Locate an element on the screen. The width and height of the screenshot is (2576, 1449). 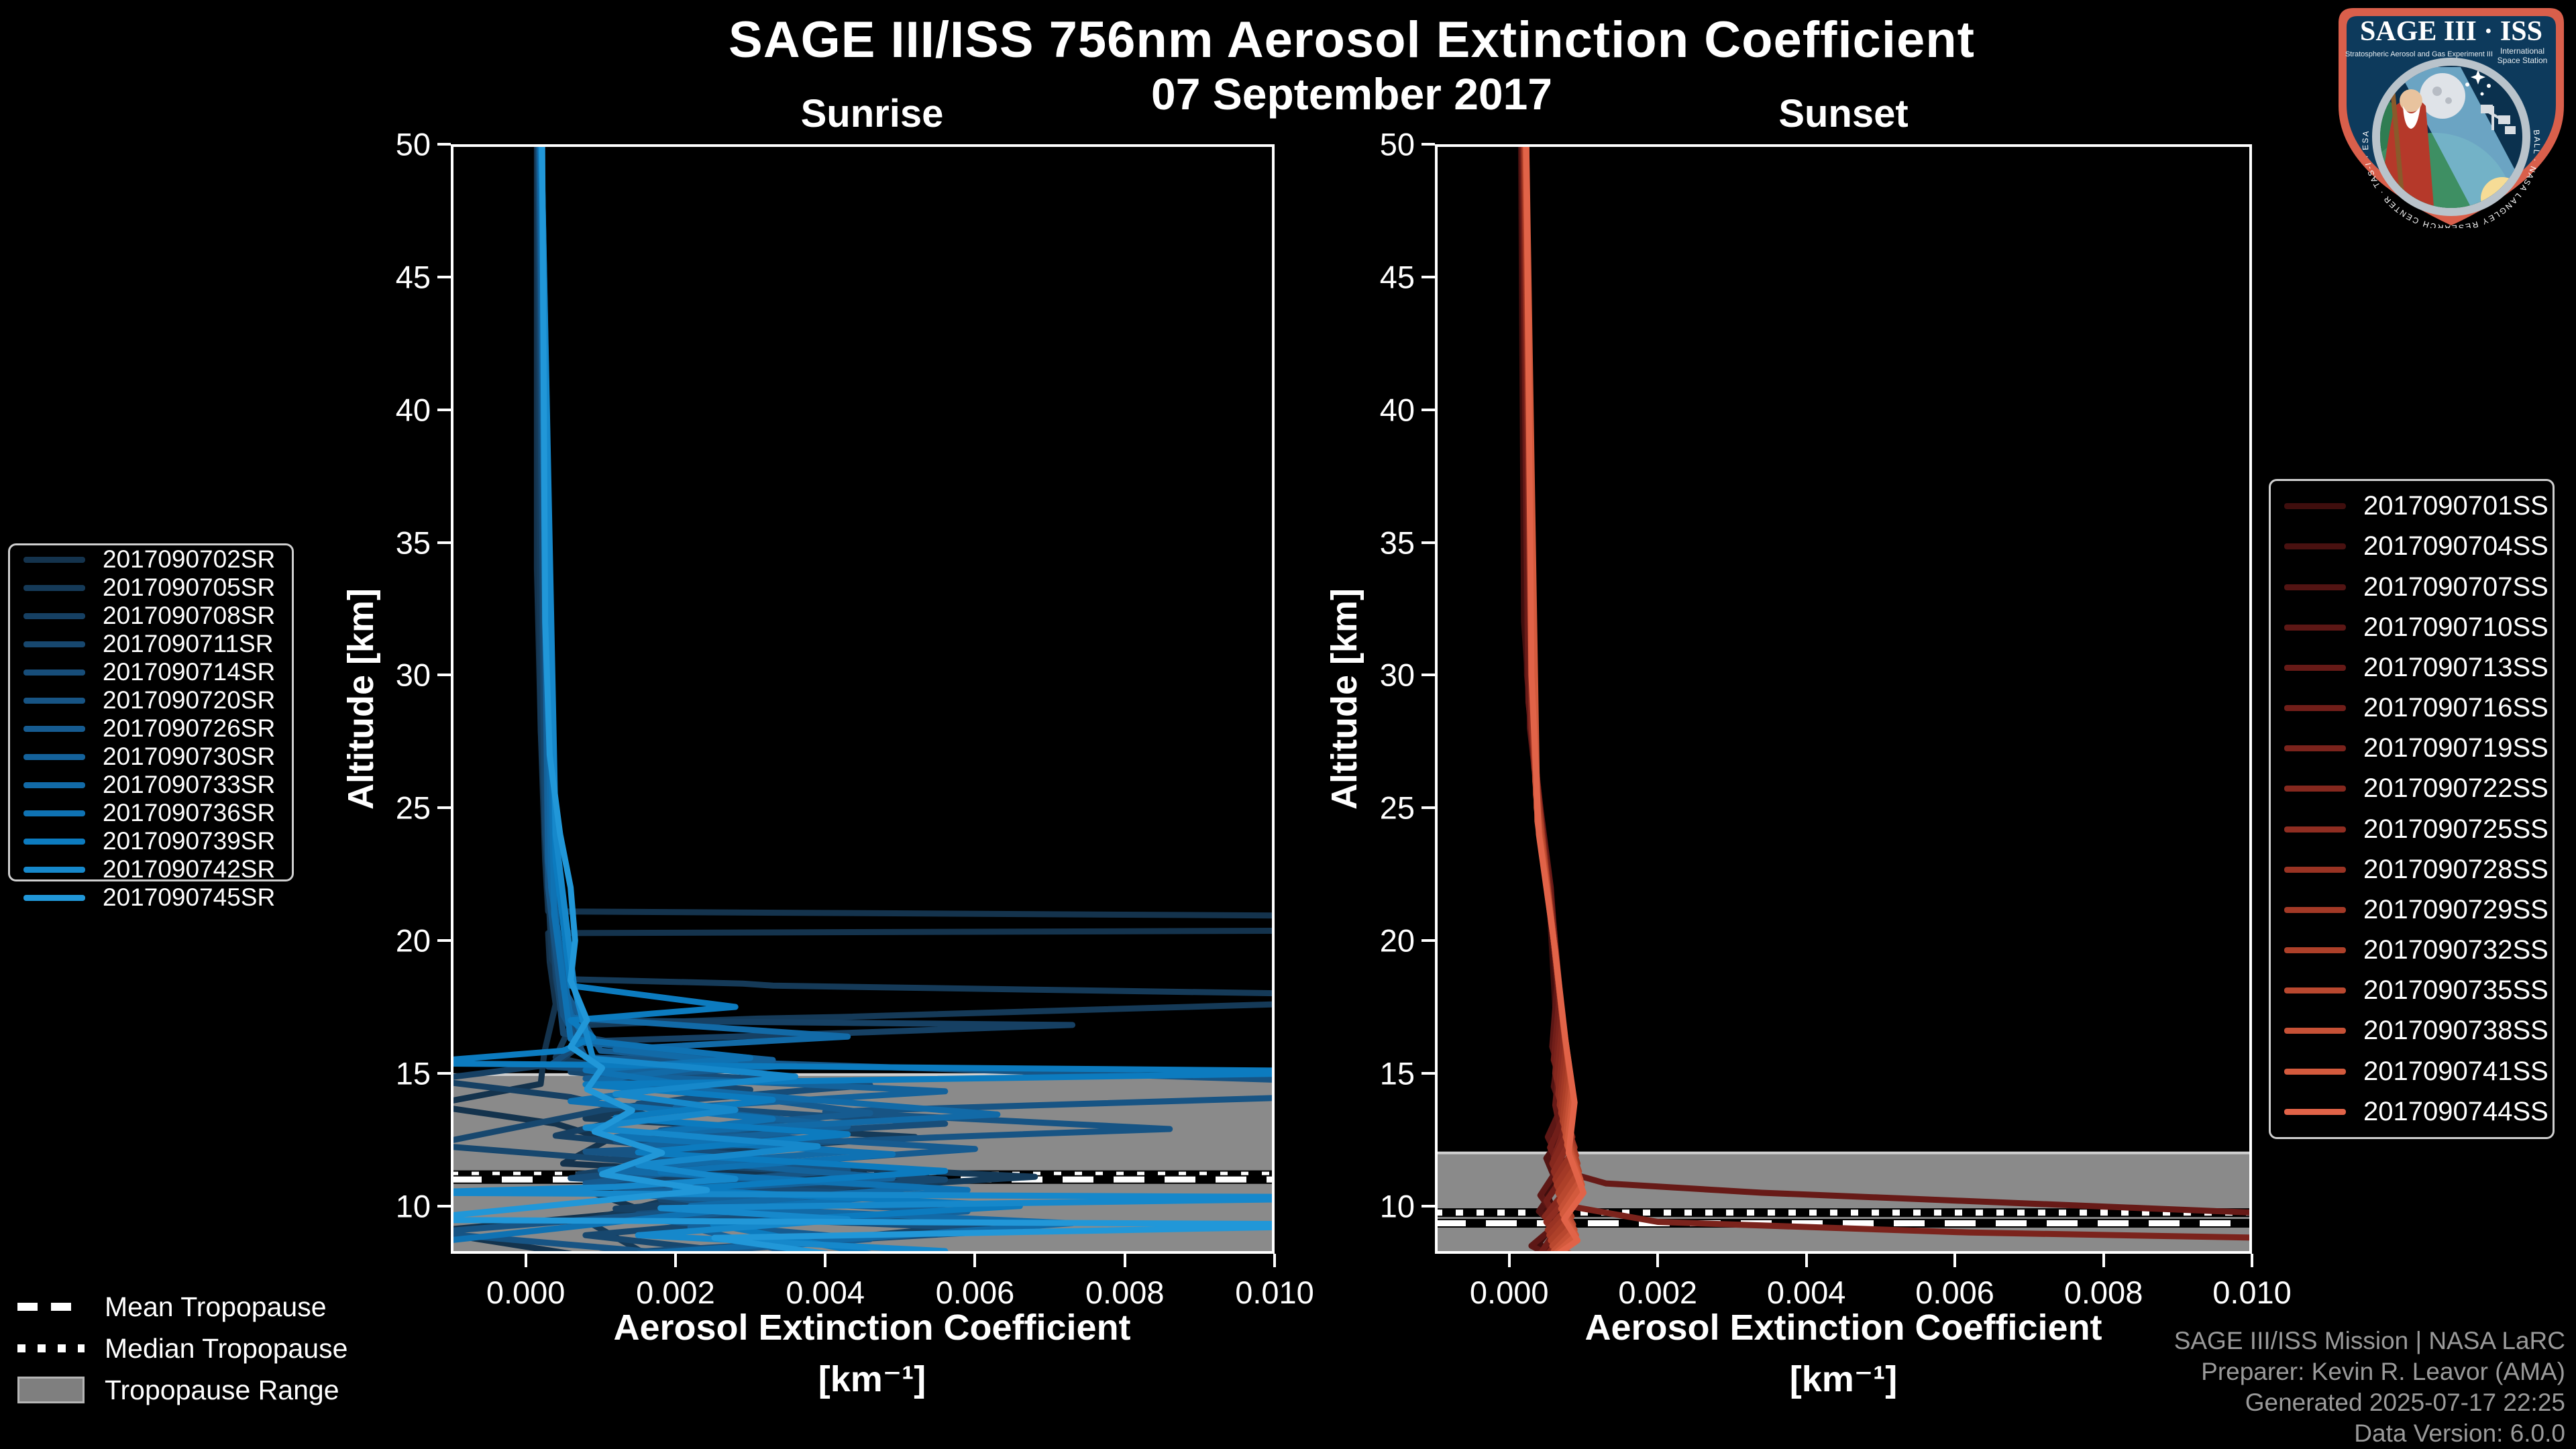
legend-label: 2017090701SS is located at coordinates (2455, 506).